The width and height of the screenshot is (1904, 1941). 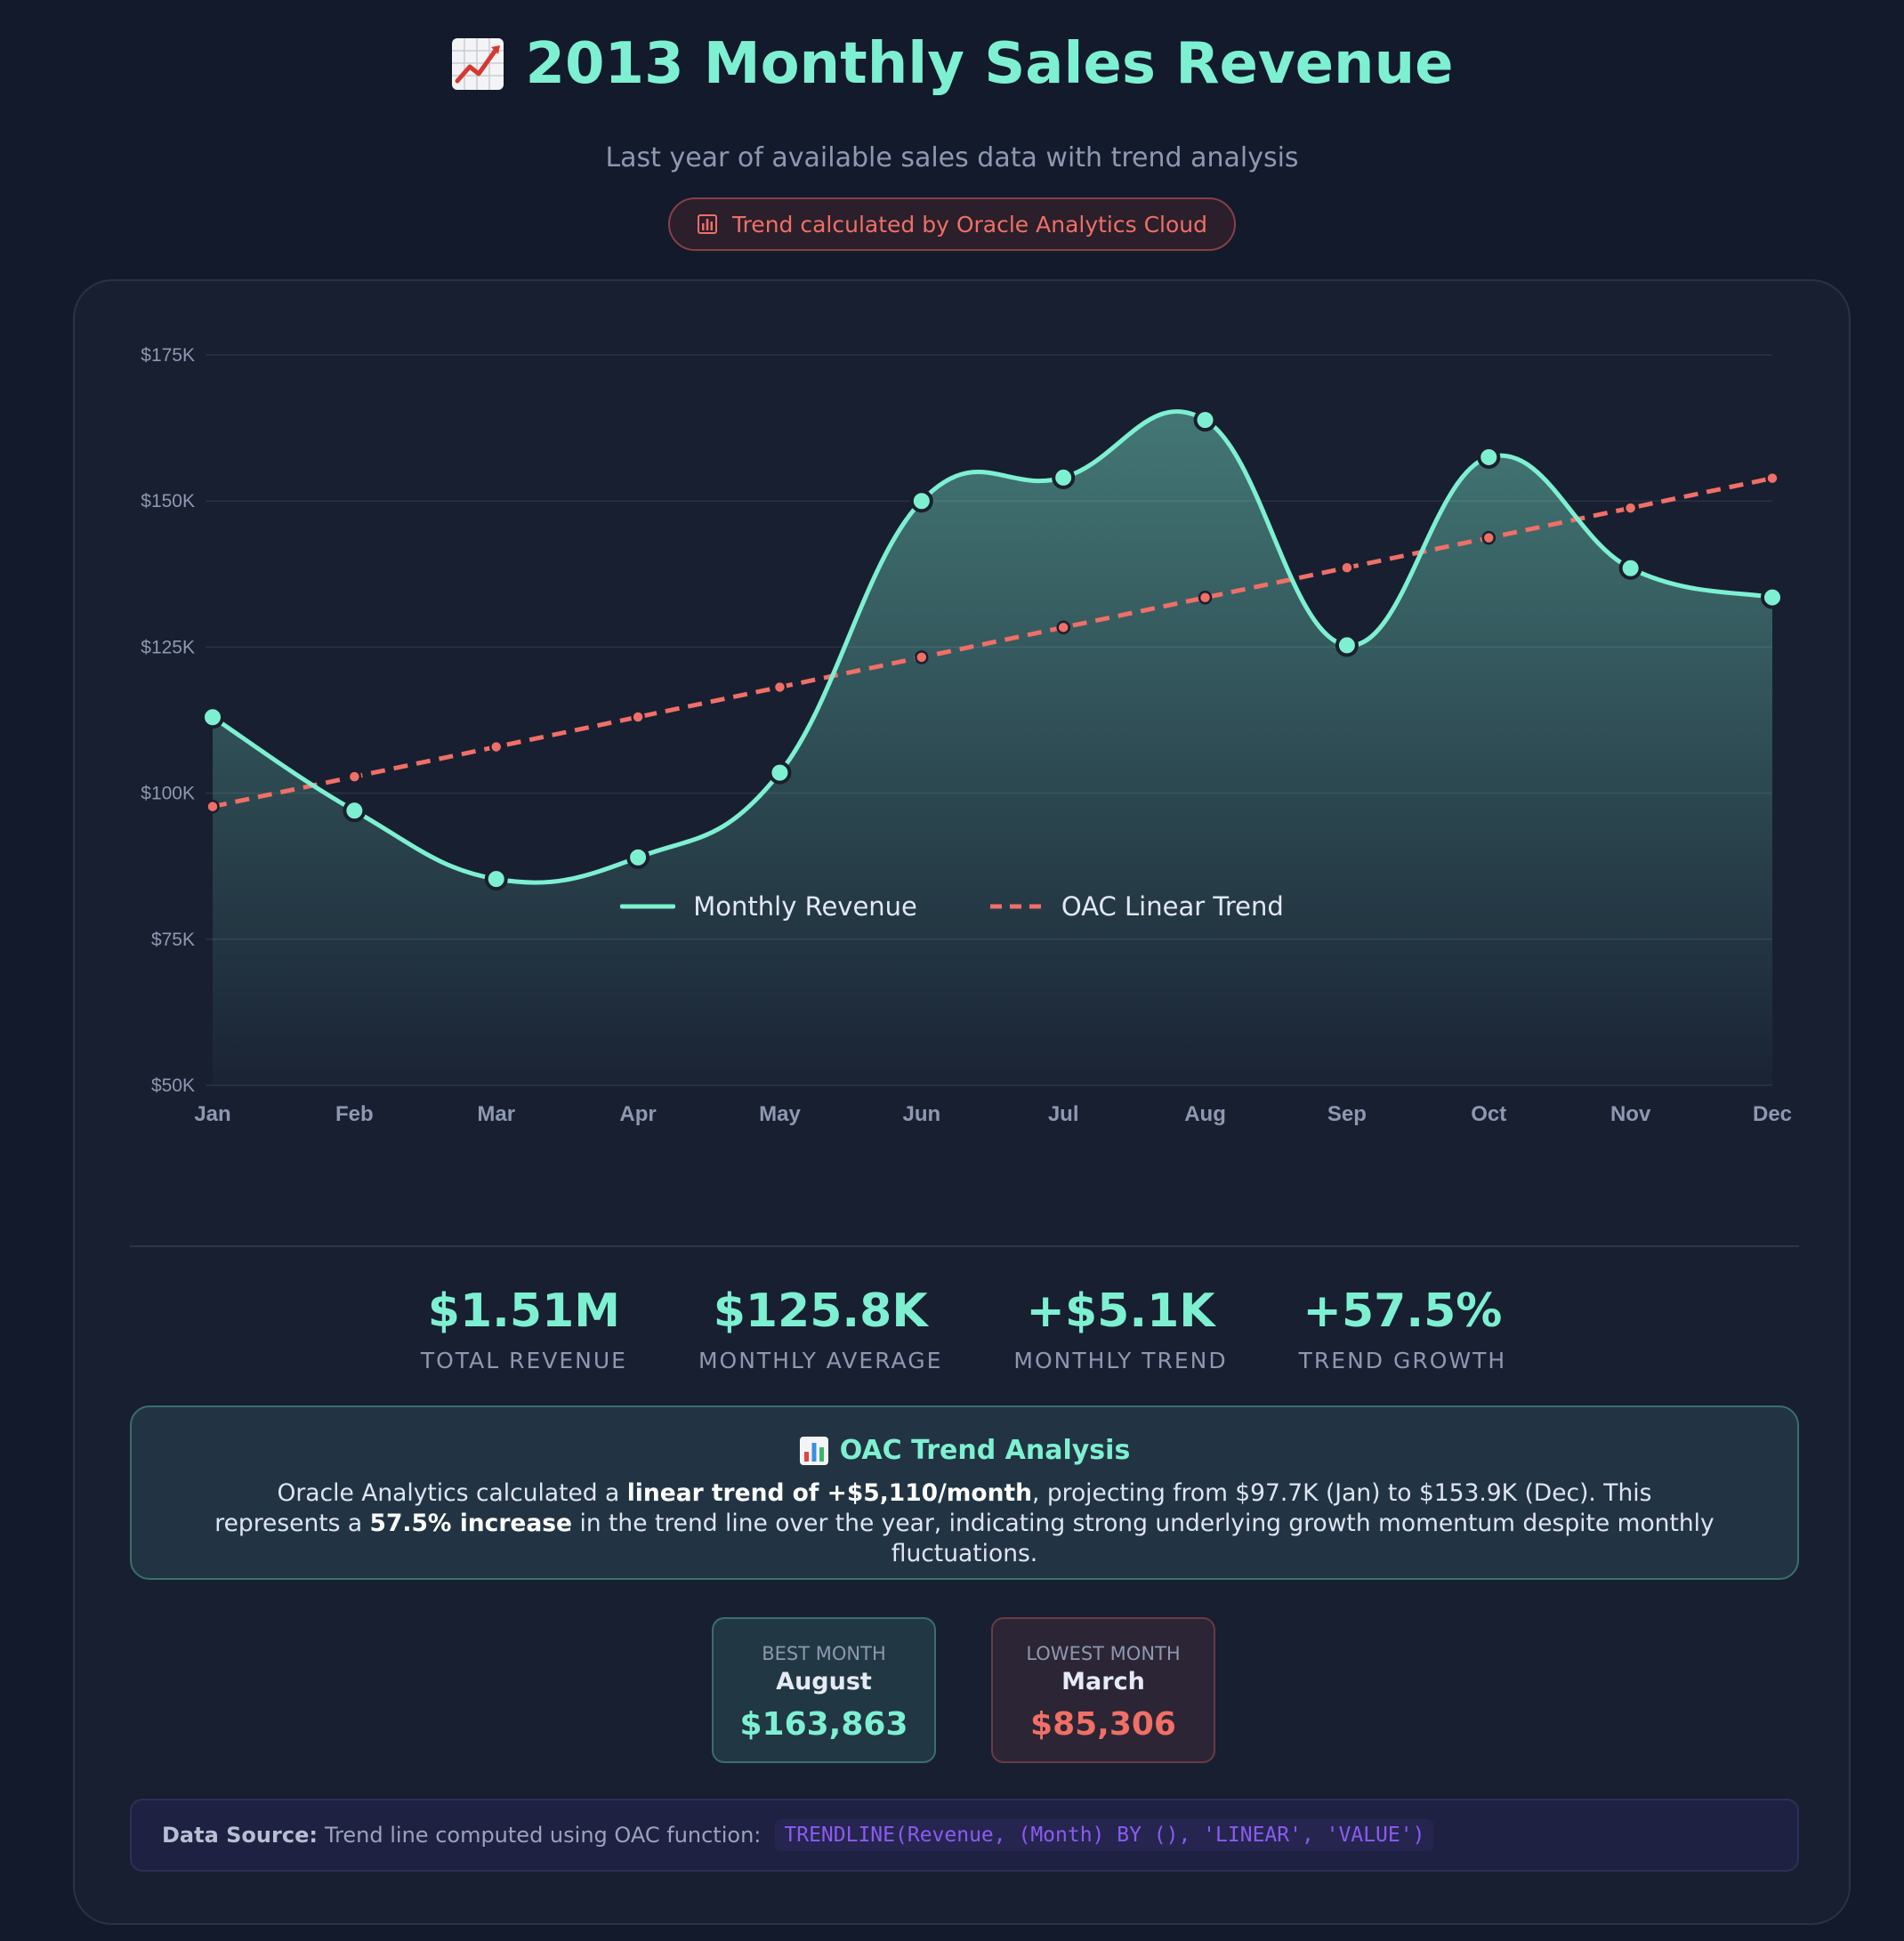 What do you see at coordinates (478, 64) in the screenshot?
I see `chart-increasing-icon` at bounding box center [478, 64].